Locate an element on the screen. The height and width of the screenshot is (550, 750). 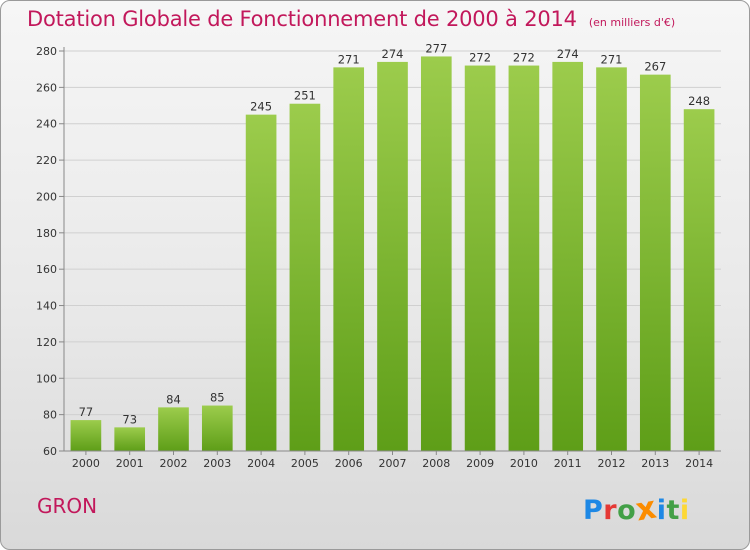
x-tick-label-2001: 2001 is located at coordinates (130, 463).